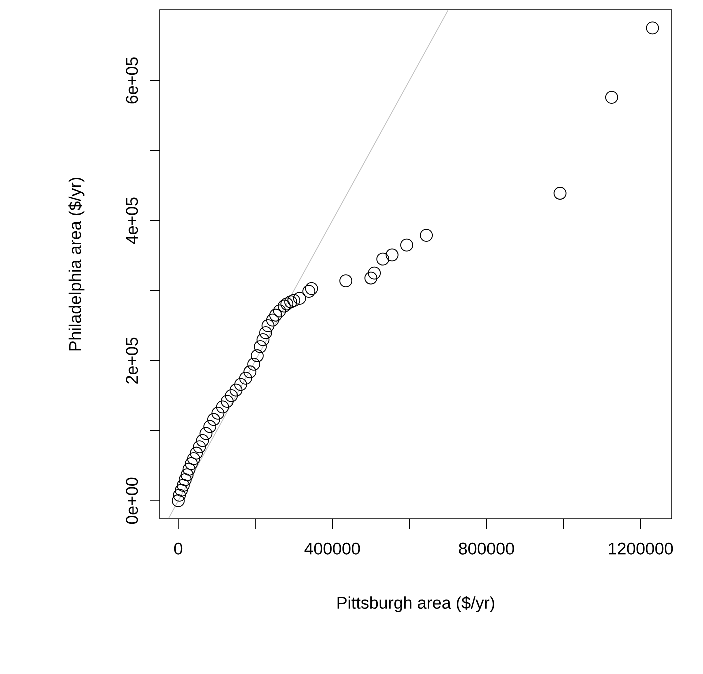 The height and width of the screenshot is (674, 703). I want to click on y-tick-label: 4e+05, so click(132, 221).